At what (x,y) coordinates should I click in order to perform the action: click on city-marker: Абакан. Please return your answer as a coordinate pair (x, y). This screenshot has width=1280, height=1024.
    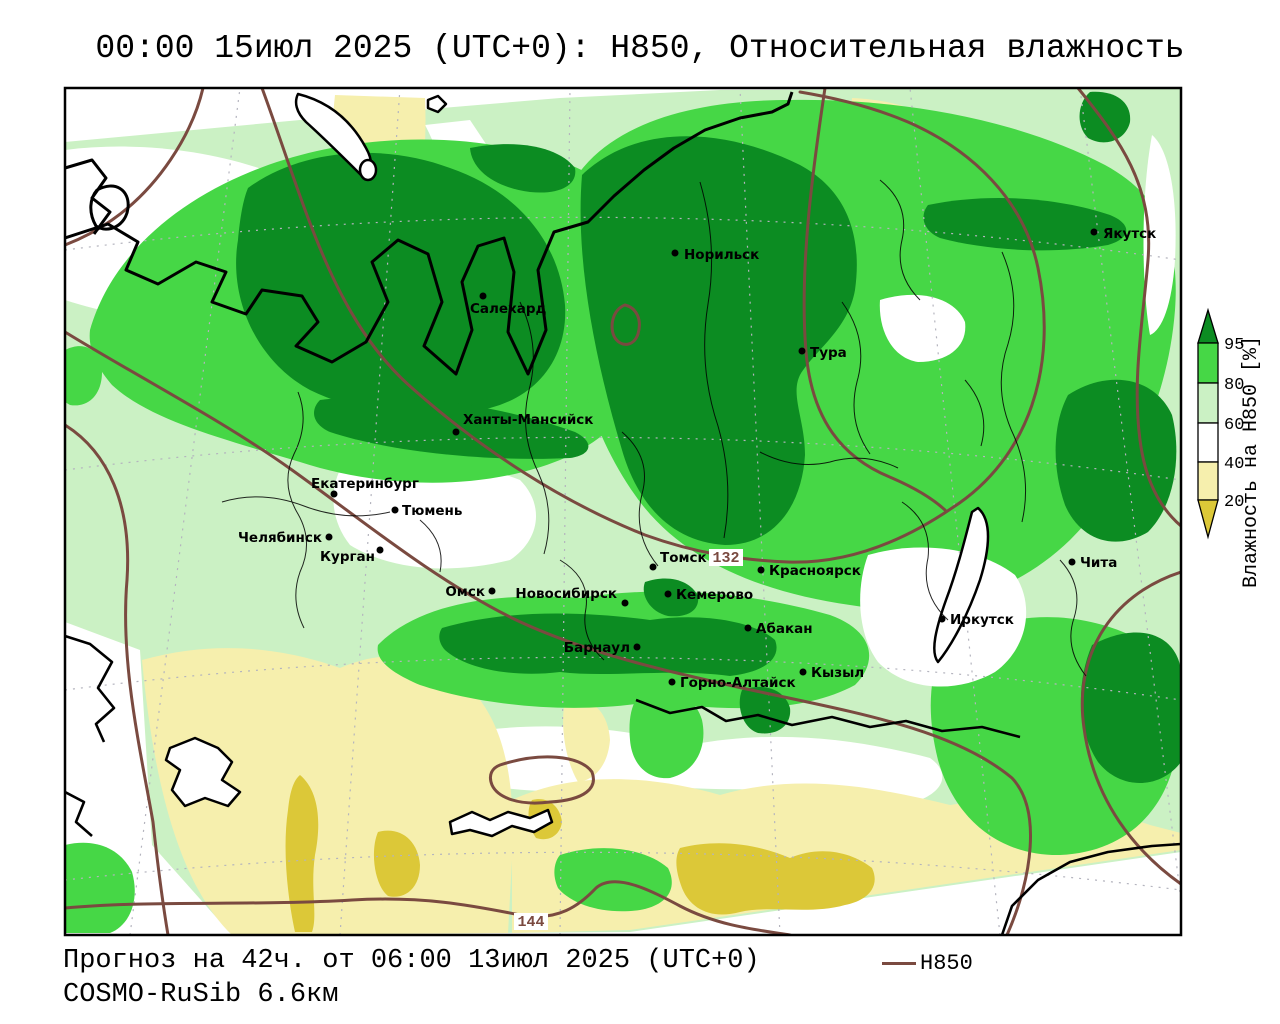
    Looking at the image, I should click on (778, 629).